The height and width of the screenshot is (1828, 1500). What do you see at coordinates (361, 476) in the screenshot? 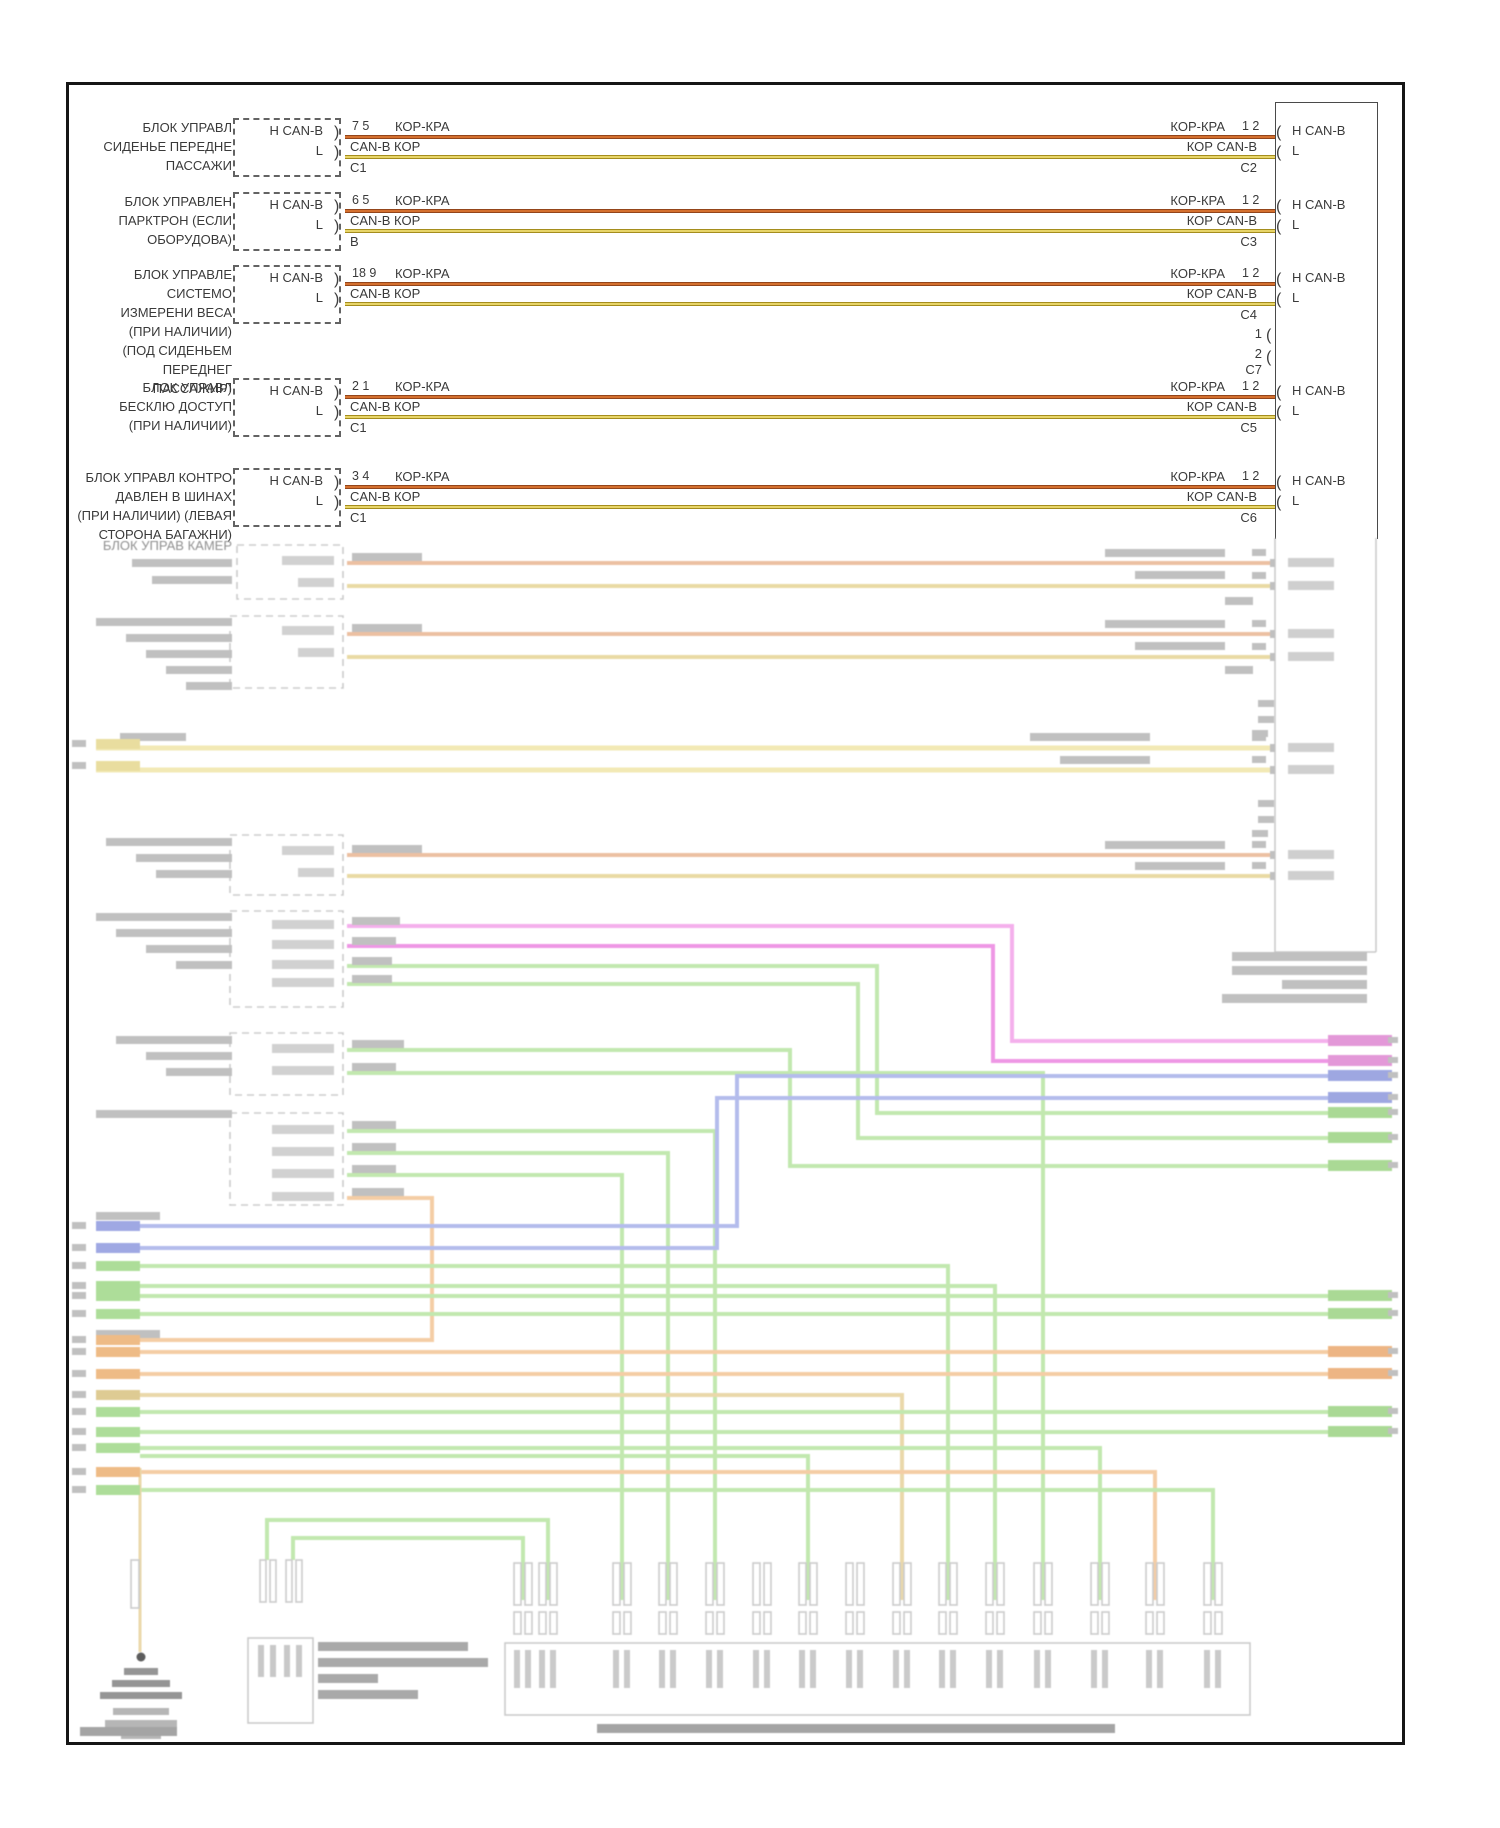
I see `pin-numbers: 3 4` at bounding box center [361, 476].